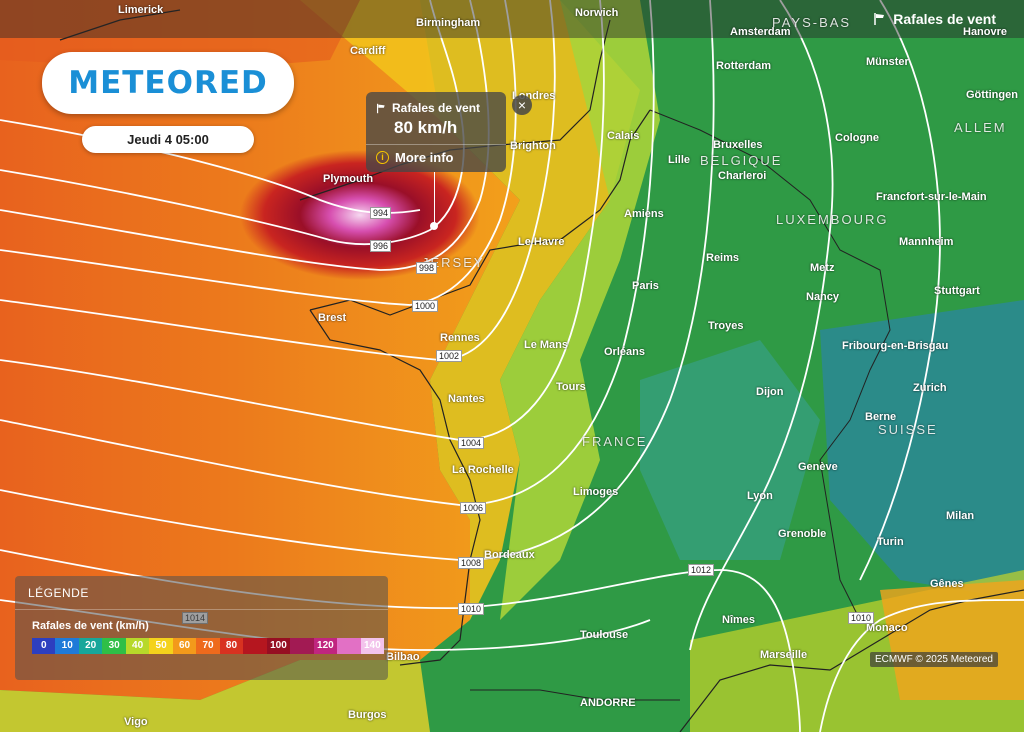  What do you see at coordinates (604, 635) in the screenshot?
I see `city-label: Toulouse` at bounding box center [604, 635].